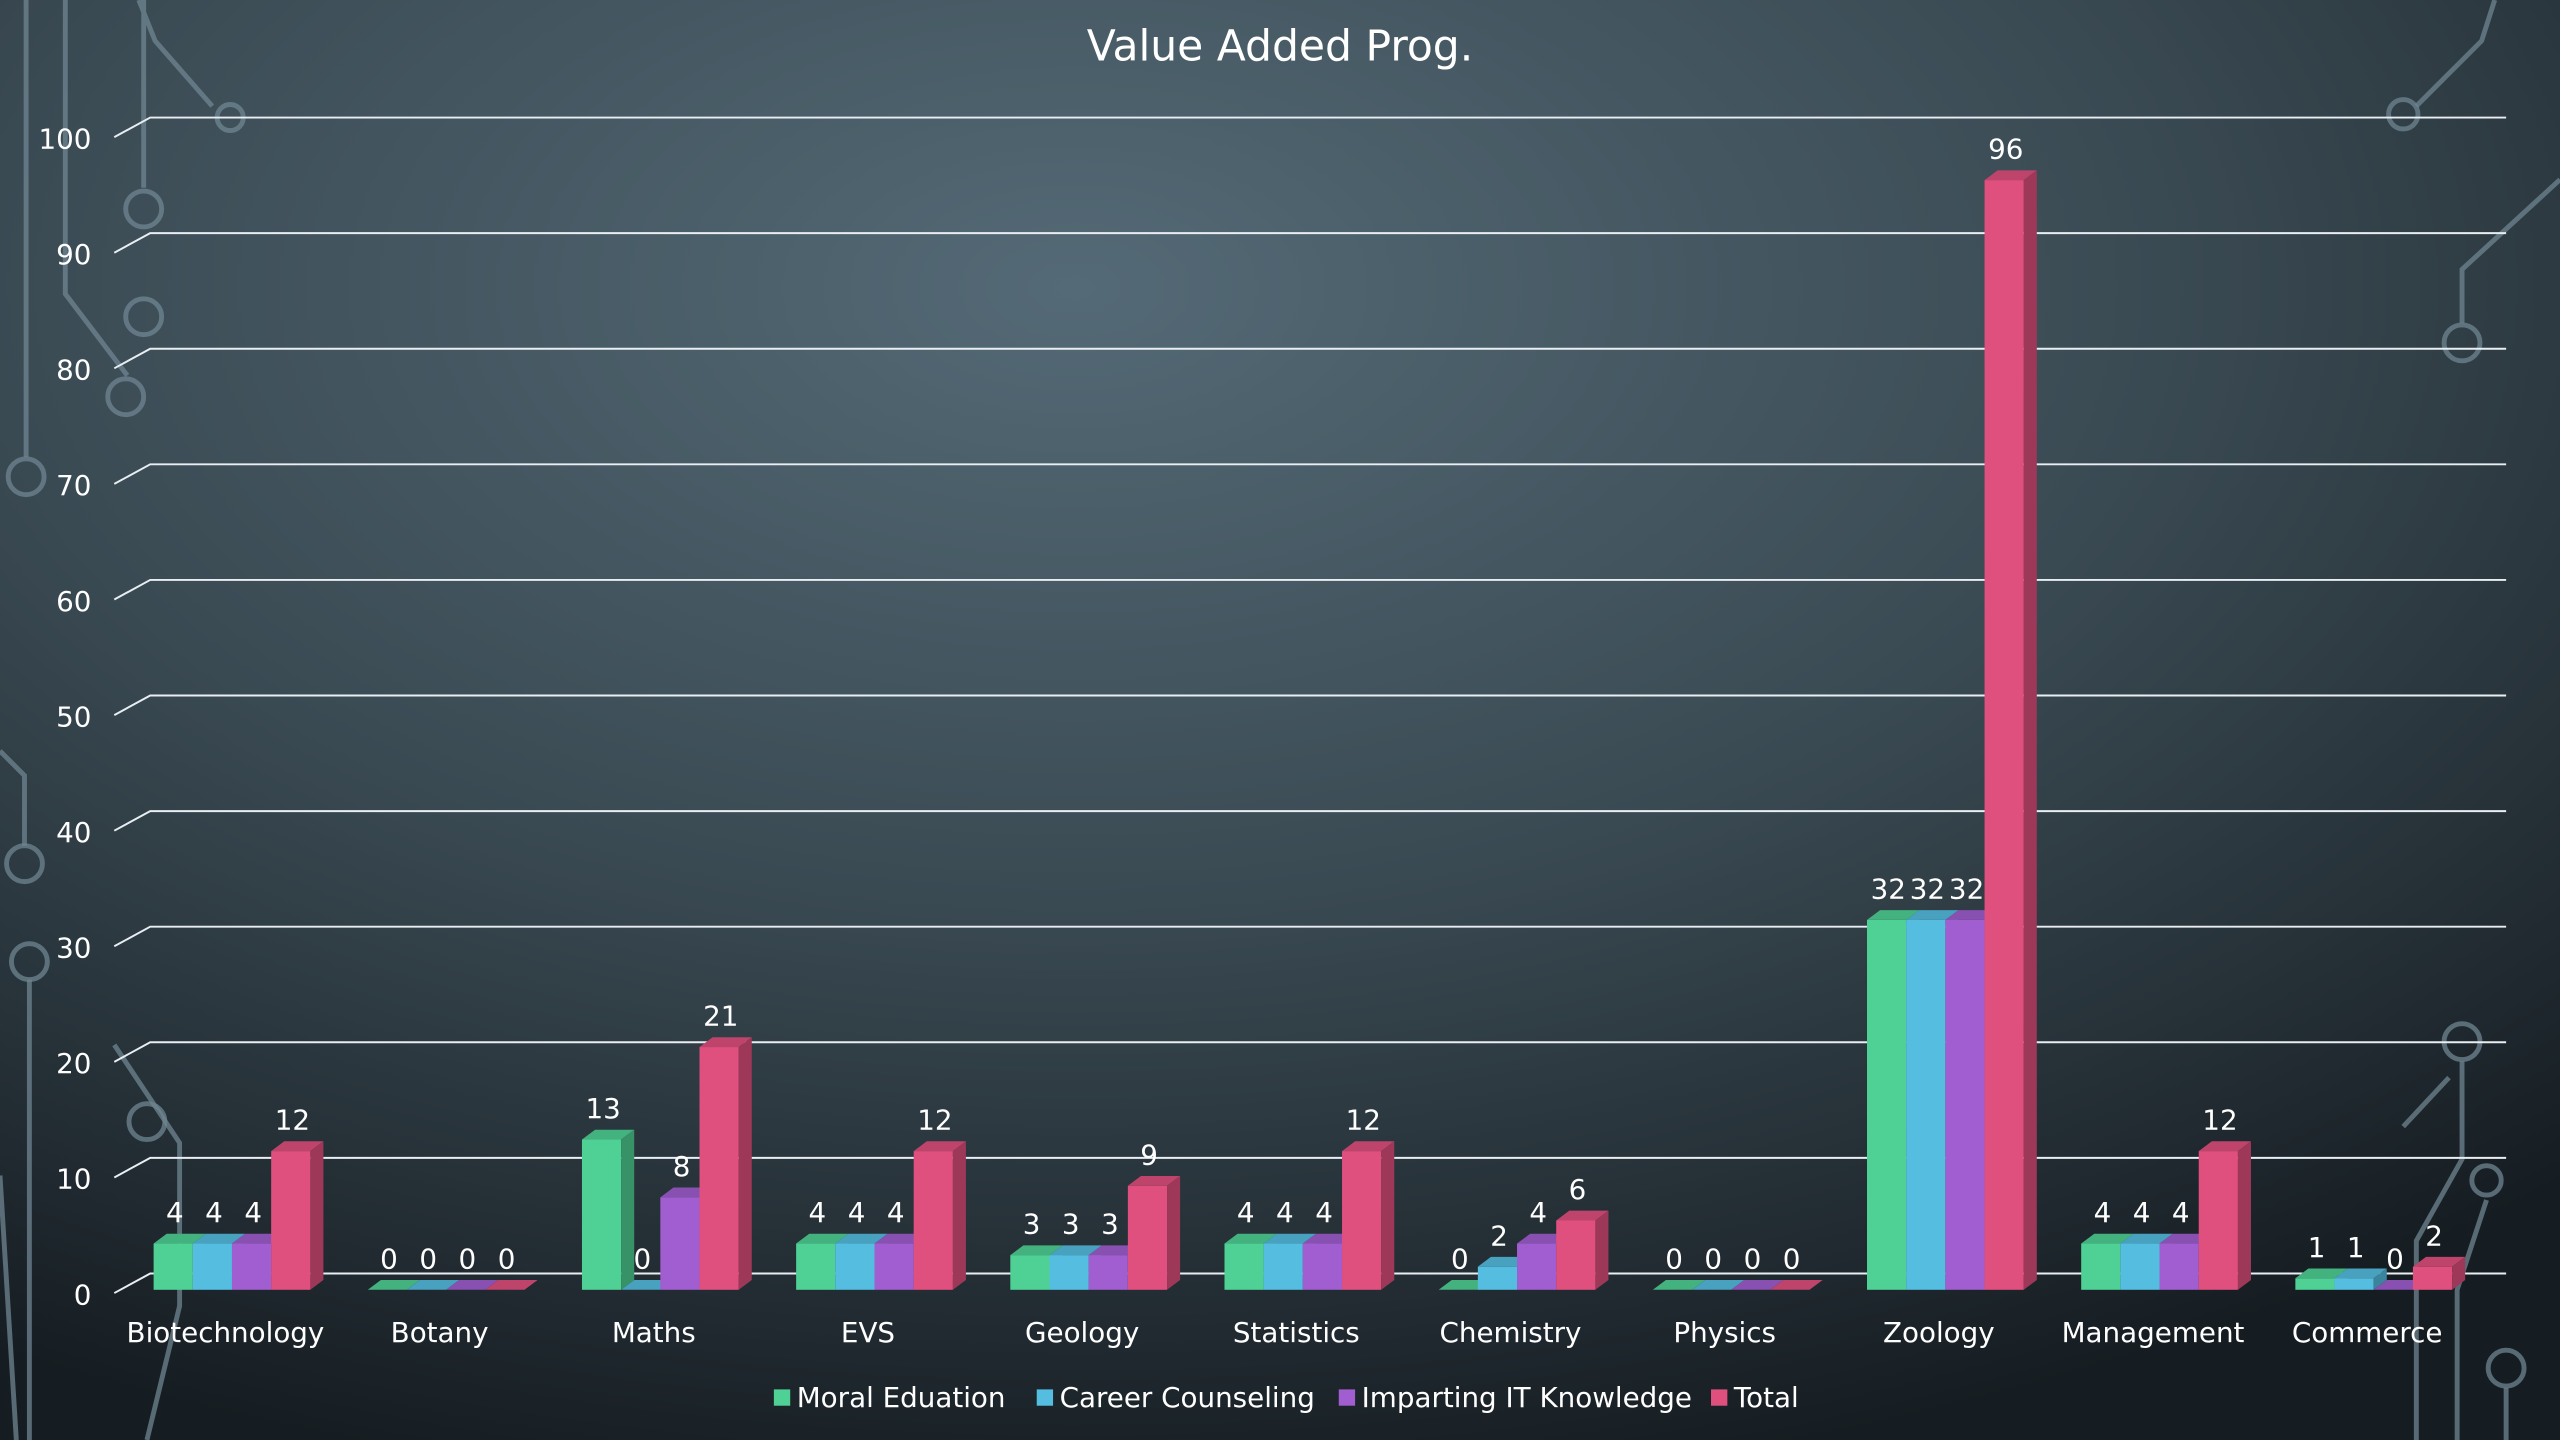  Describe the element at coordinates (440, 1332) in the screenshot. I see `x-tick-label: Botany` at that location.